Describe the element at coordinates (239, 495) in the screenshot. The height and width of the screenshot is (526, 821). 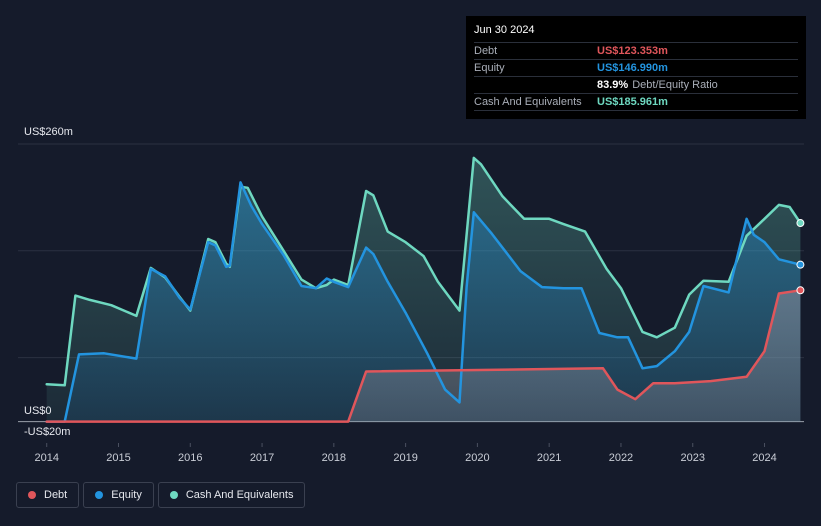
I see `legend-label-cash: Cash And Equivalents` at that location.